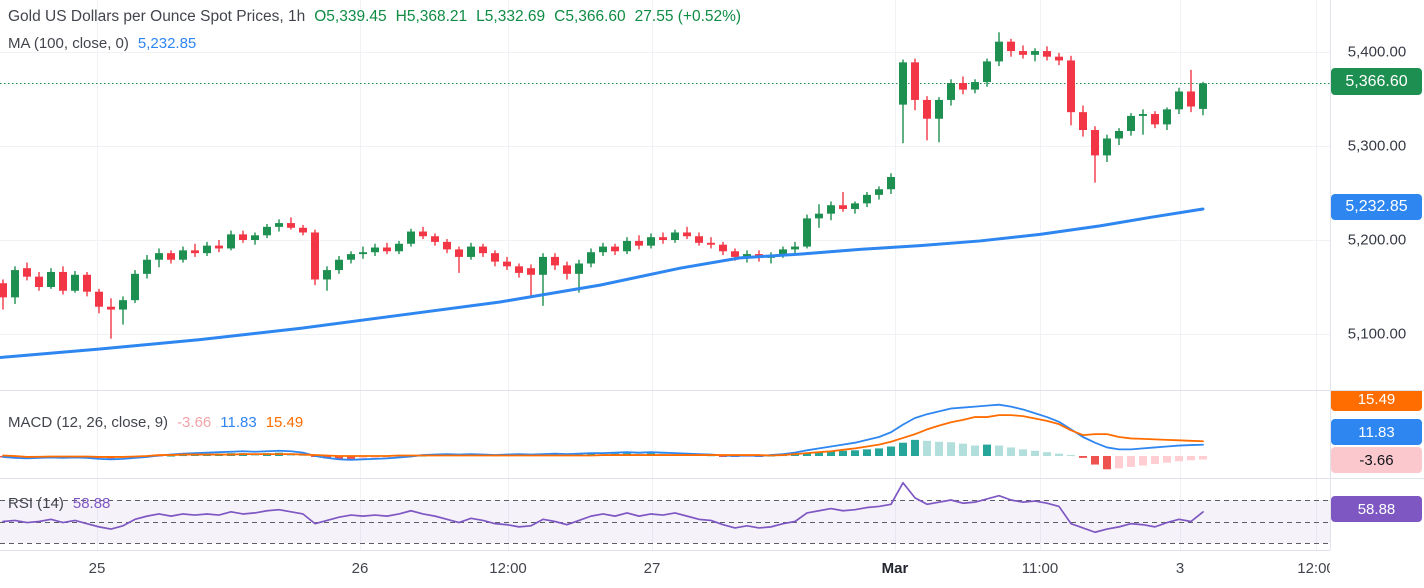 This screenshot has height=588, width=1424. What do you see at coordinates (1377, 52) in the screenshot?
I see `price-tick-label: 5,400.00` at bounding box center [1377, 52].